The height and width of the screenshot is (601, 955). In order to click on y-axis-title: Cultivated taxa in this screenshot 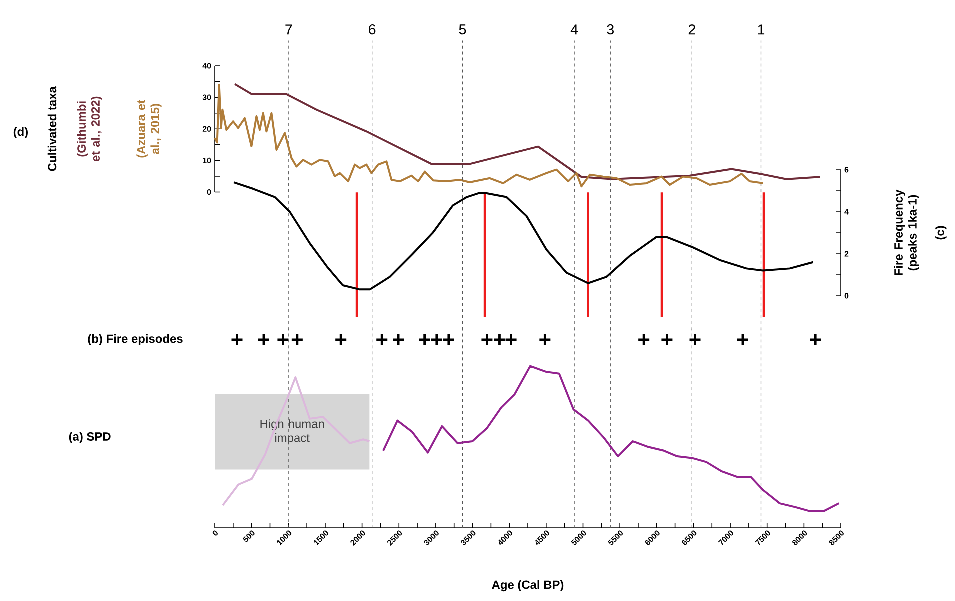, I will do `click(52, 129)`.